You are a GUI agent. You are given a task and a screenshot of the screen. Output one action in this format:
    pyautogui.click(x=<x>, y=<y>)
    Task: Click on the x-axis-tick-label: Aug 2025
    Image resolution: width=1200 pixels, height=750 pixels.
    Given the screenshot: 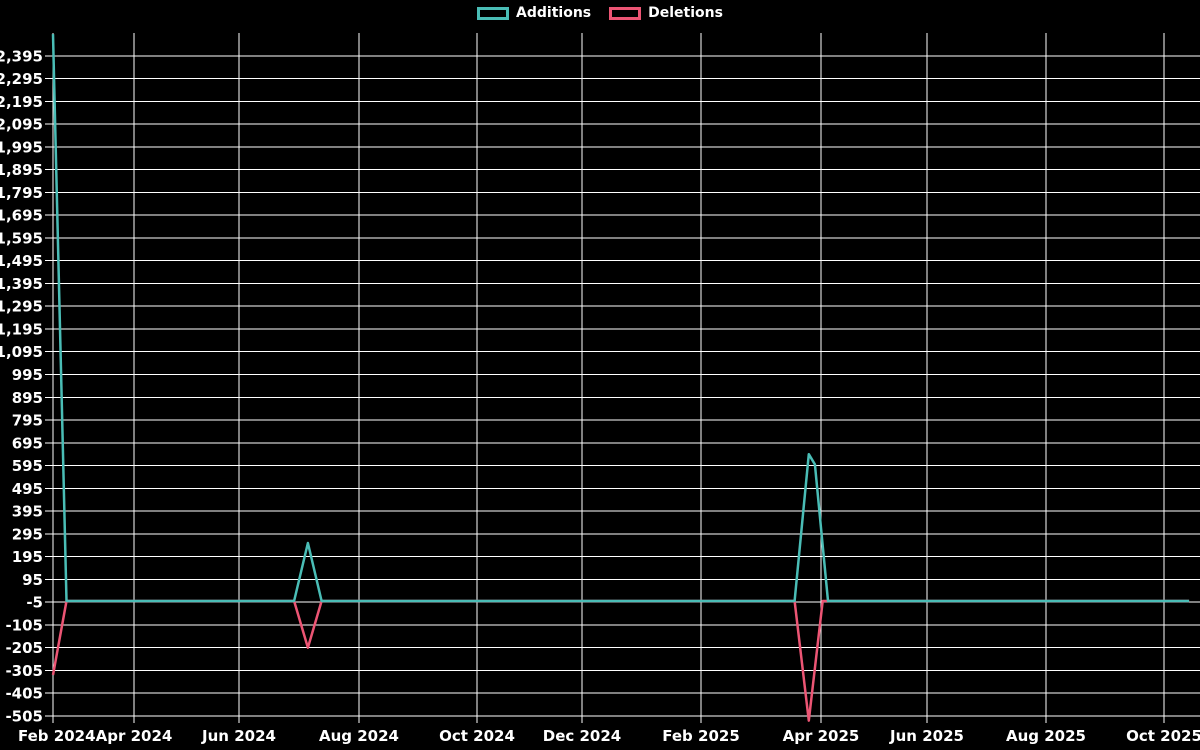 What is the action you would take?
    pyautogui.click(x=1046, y=736)
    